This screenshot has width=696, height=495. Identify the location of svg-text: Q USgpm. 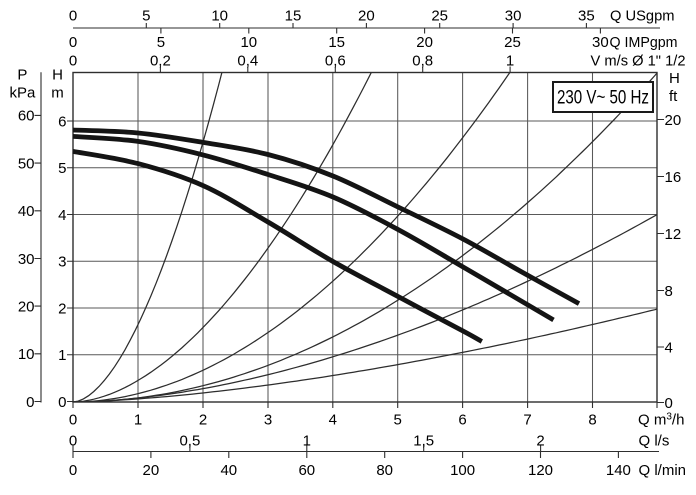
(642, 15).